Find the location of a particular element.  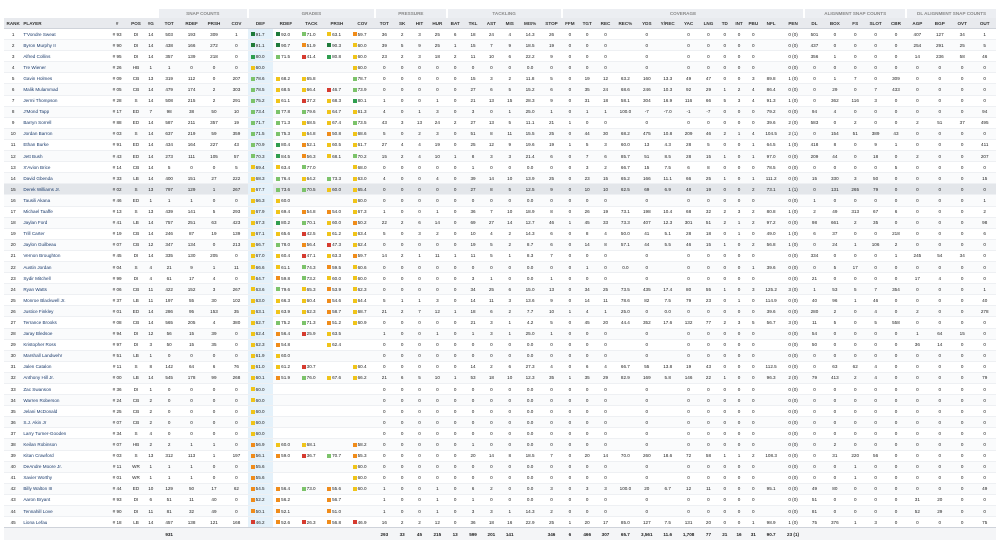

cell: 55.6 is located at coordinates (336, 488).